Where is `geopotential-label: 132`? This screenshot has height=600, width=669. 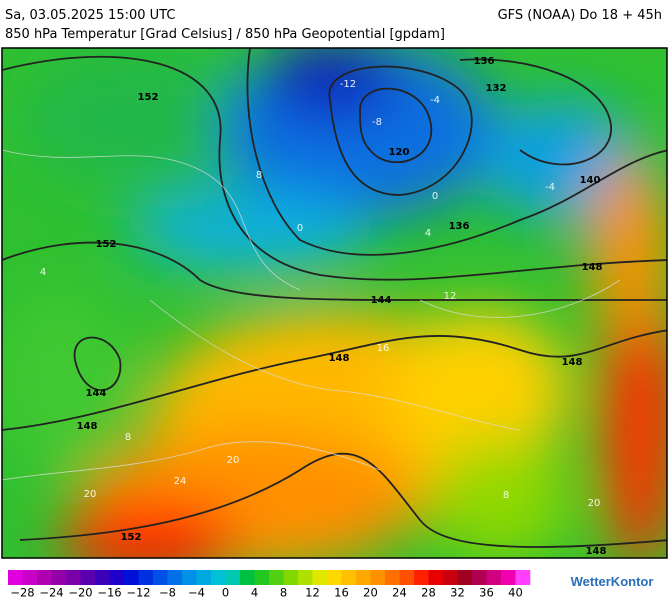 geopotential-label: 132 is located at coordinates (496, 88).